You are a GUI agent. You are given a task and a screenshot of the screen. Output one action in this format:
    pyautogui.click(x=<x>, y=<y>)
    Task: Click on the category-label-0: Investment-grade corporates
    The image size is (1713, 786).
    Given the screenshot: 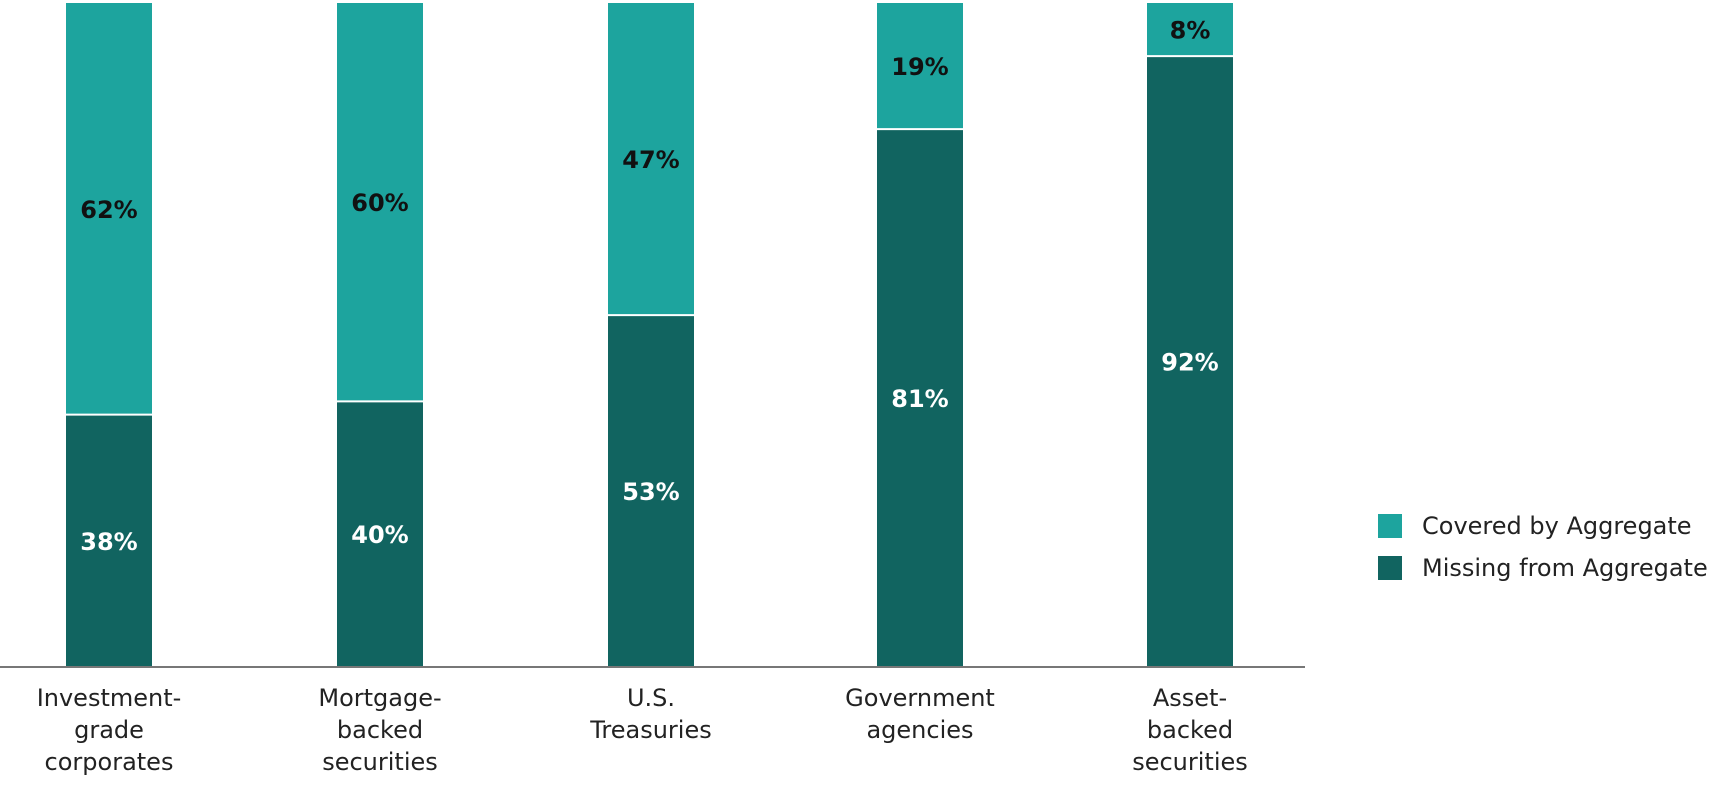 What is the action you would take?
    pyautogui.click(x=109, y=730)
    